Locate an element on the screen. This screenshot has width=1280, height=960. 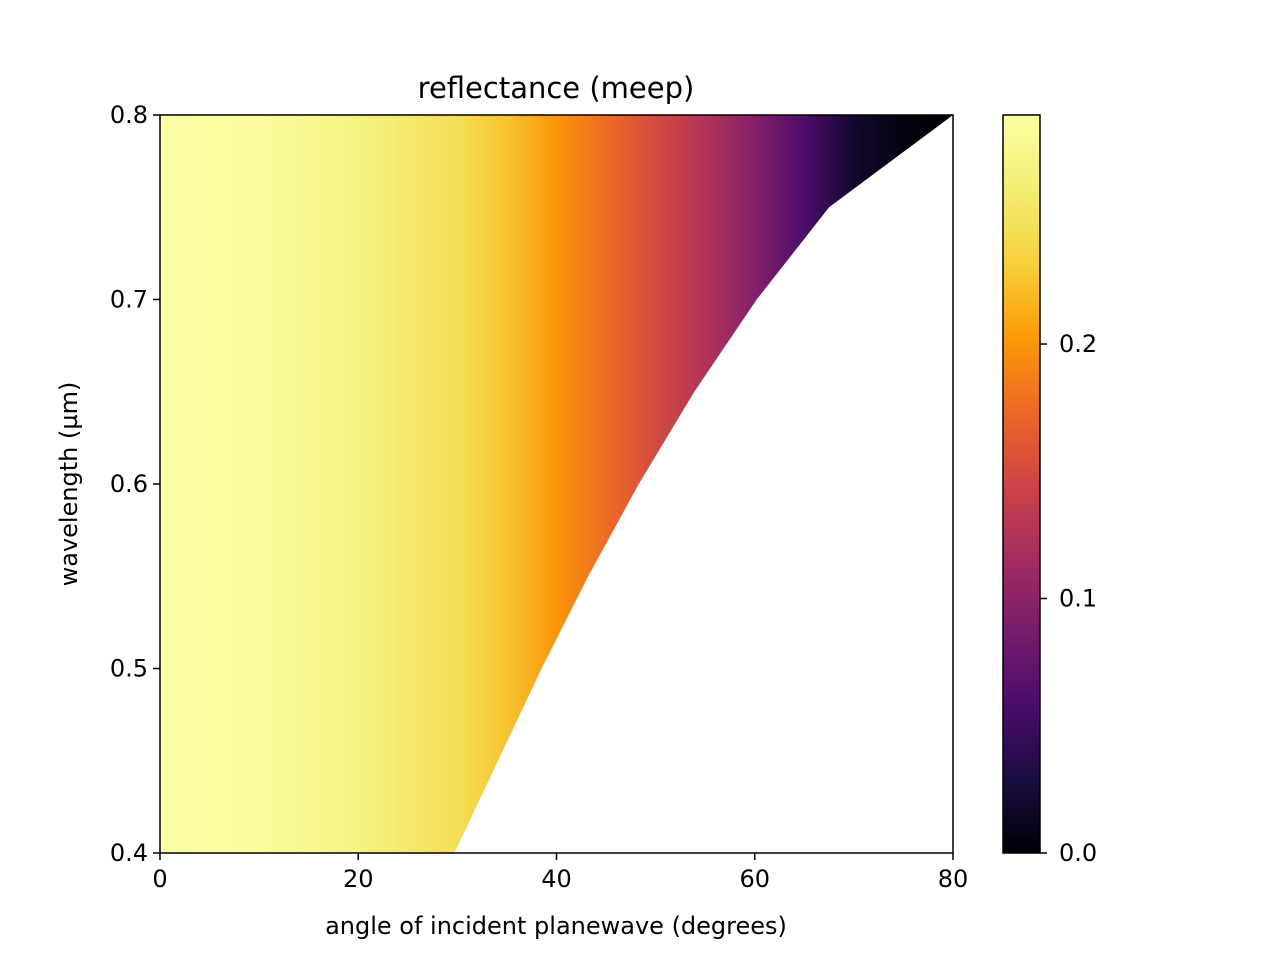
colorbar-tick-label: 0.1 is located at coordinates (1078, 599).